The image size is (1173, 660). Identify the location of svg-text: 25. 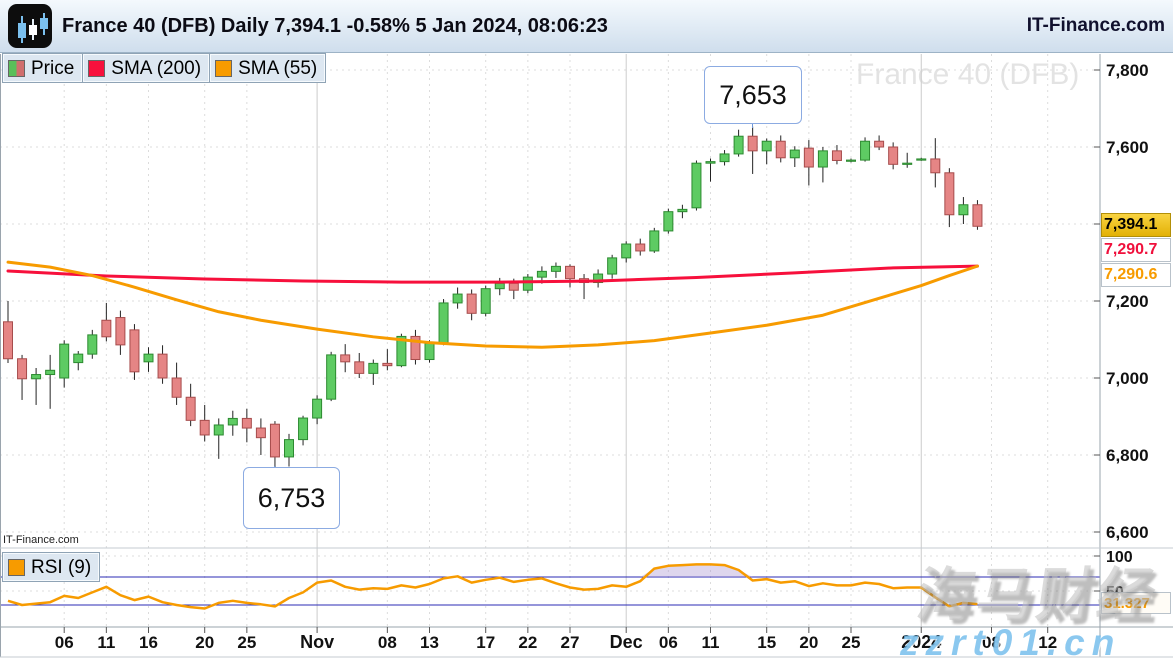
(246, 642).